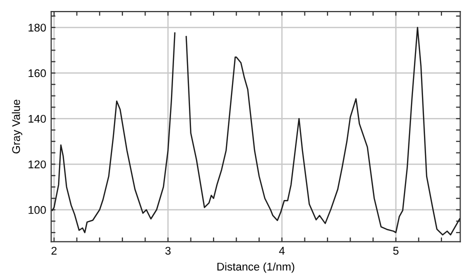 This screenshot has width=474, height=274. I want to click on y-tick-label: 140, so click(37, 118).